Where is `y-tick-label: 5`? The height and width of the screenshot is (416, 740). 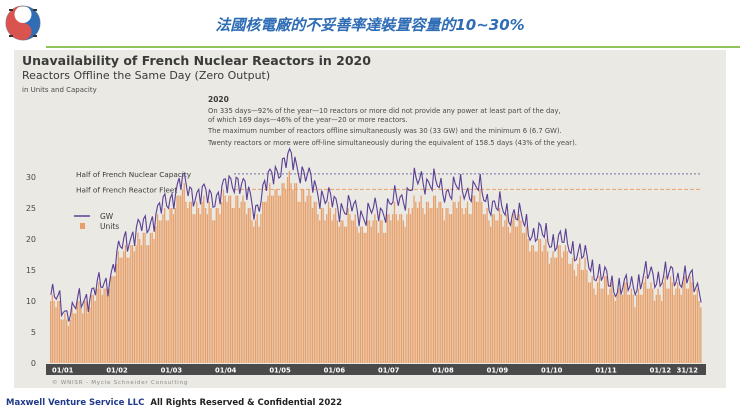
y-tick-label: 5 is located at coordinates (33, 332).